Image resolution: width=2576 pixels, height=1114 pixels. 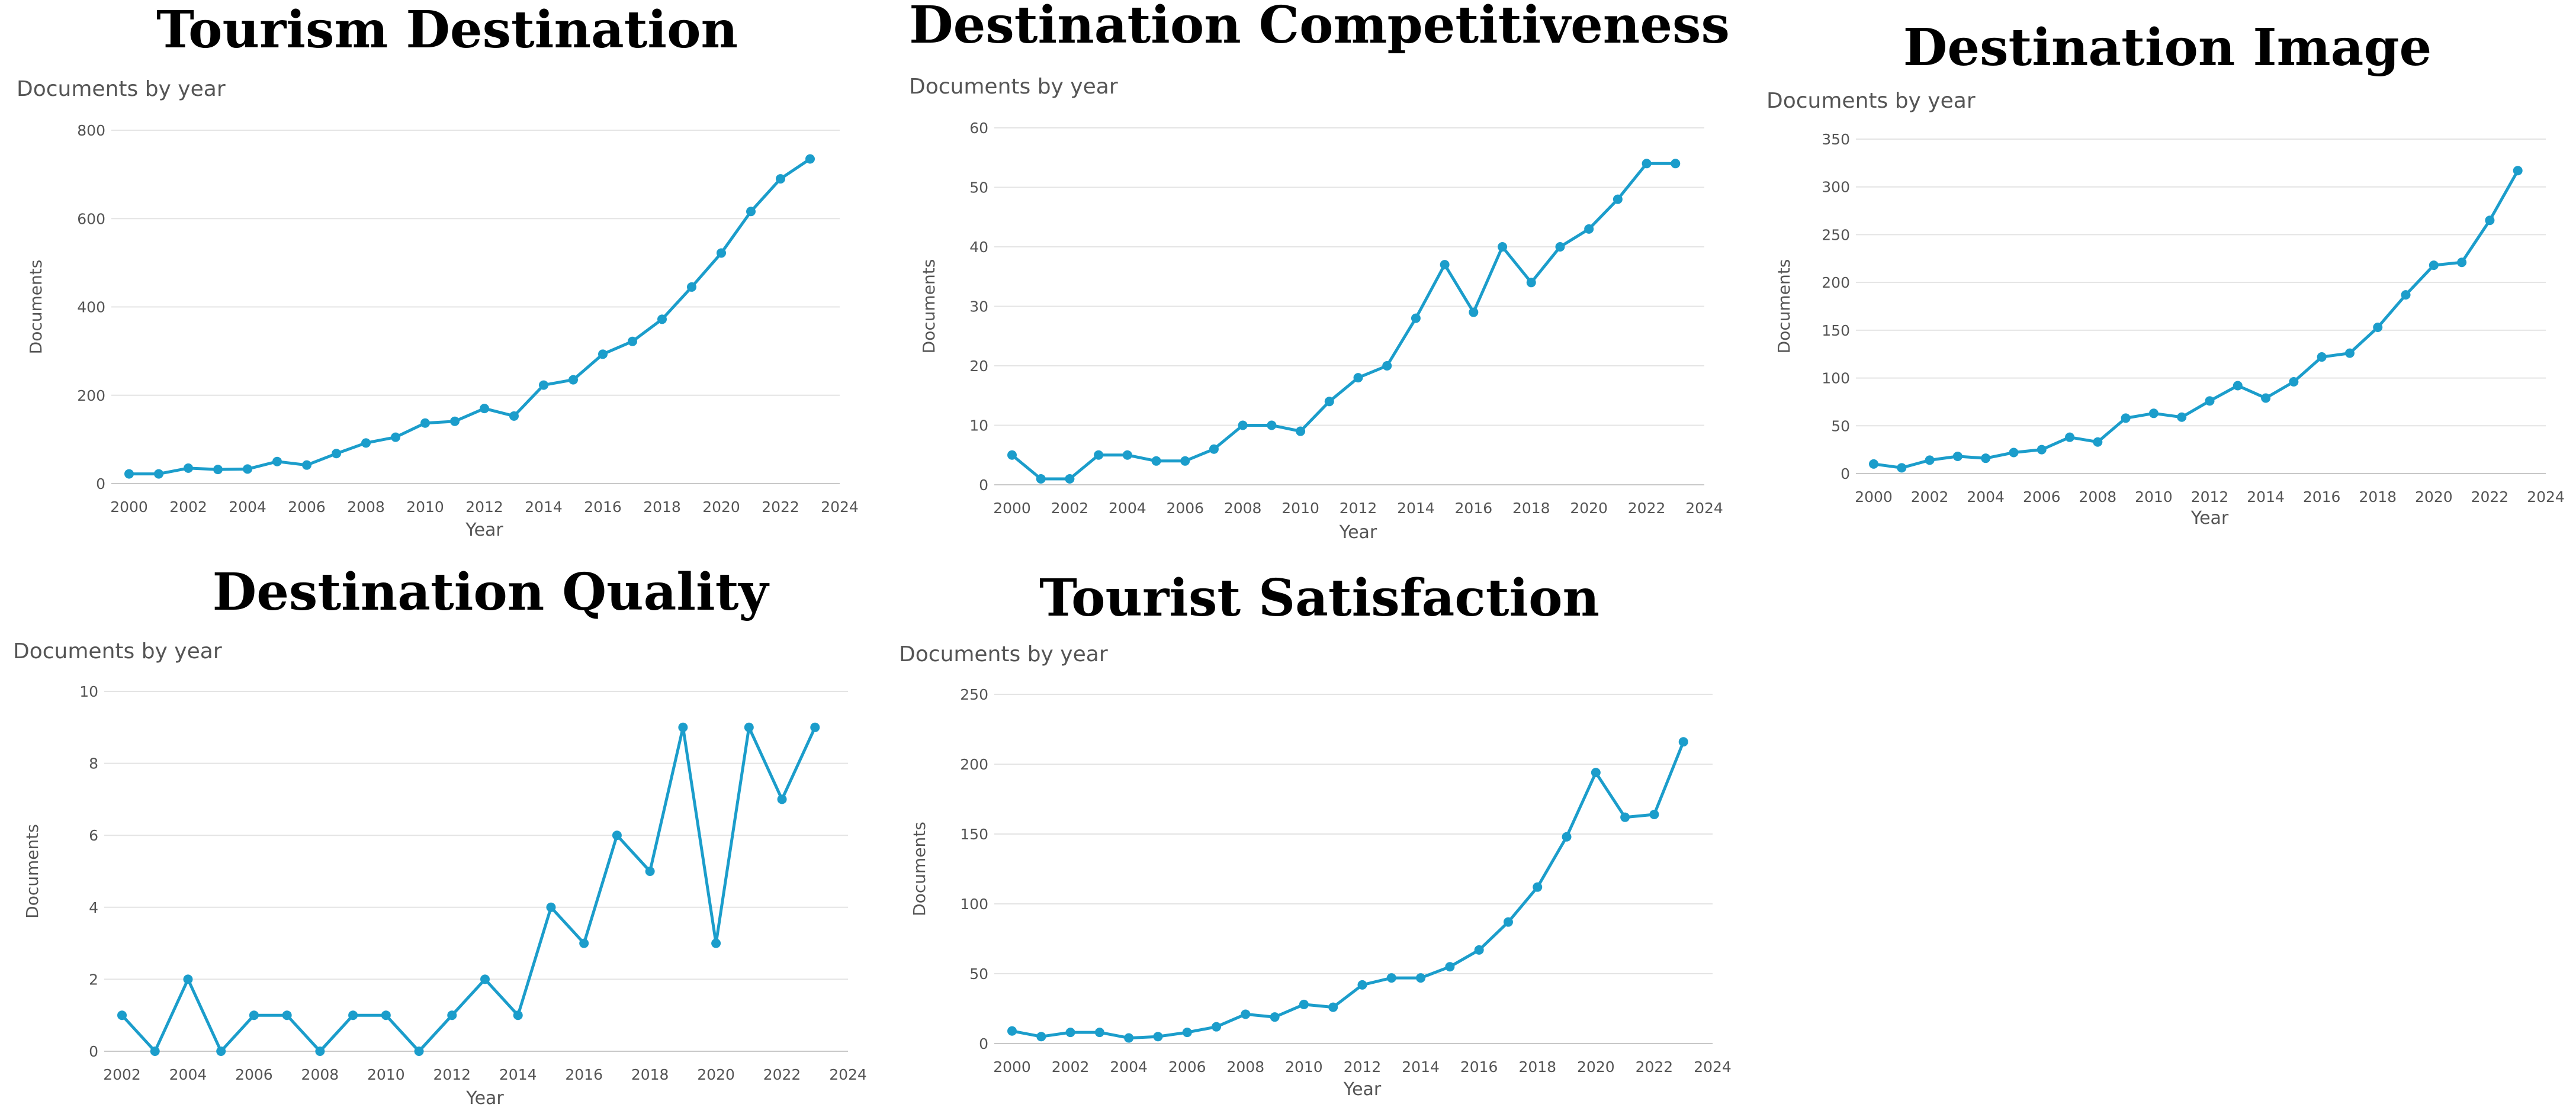 I want to click on y-tick-label: 6, so click(x=93, y=835).